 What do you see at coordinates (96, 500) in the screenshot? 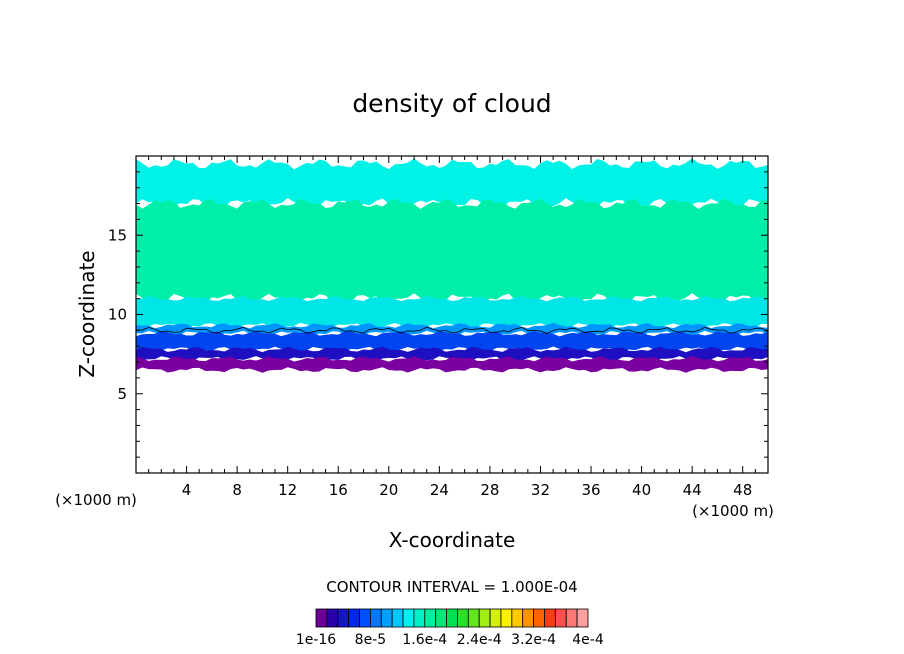
I see `x-unit-label-left: (×1000 m)` at bounding box center [96, 500].